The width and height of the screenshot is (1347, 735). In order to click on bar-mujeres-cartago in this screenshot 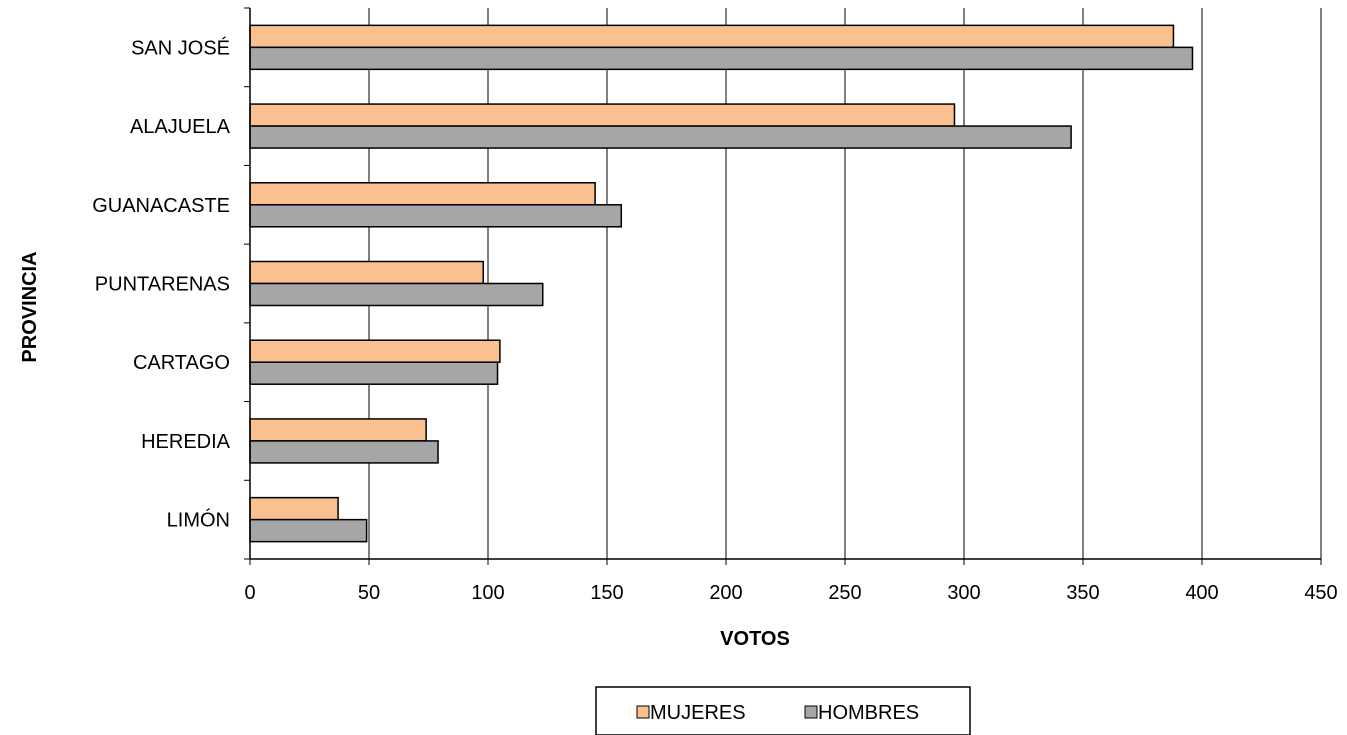, I will do `click(375, 351)`.